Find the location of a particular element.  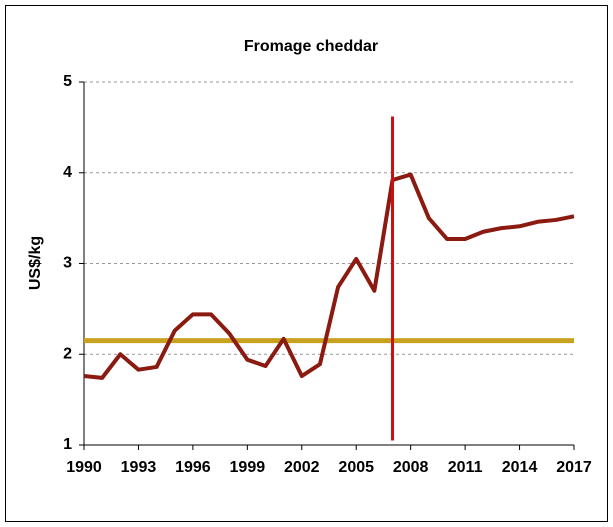

x-tick-label: 2005 is located at coordinates (356, 467).